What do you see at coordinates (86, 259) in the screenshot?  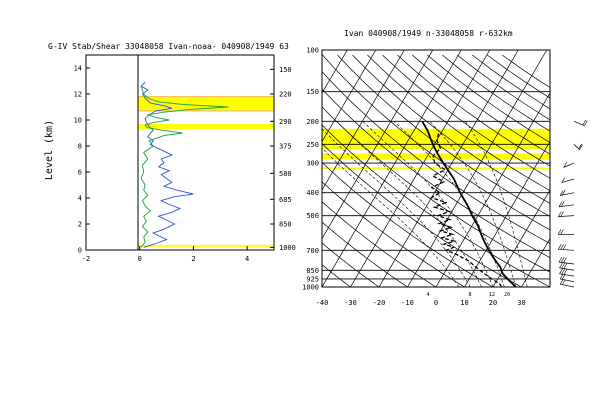 I see `x-tick-label: -2` at bounding box center [86, 259].